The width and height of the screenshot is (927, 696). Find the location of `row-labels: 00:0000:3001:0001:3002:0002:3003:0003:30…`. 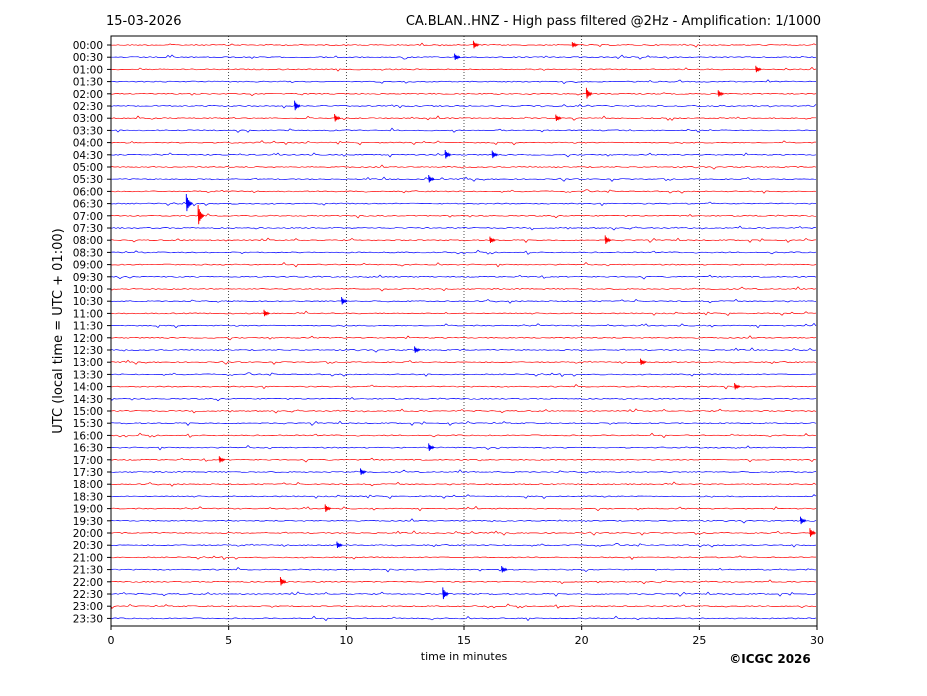

row-labels: 00:0000:3001:0001:3002:0002:3003:0003:30… is located at coordinates (92, 332).